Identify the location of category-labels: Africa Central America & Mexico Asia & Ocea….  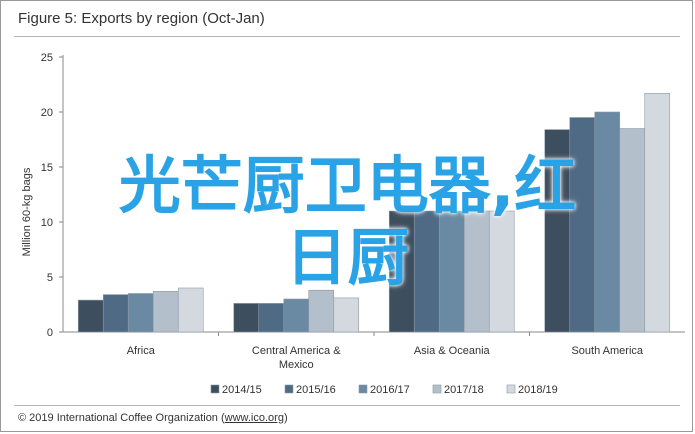
(385, 358).